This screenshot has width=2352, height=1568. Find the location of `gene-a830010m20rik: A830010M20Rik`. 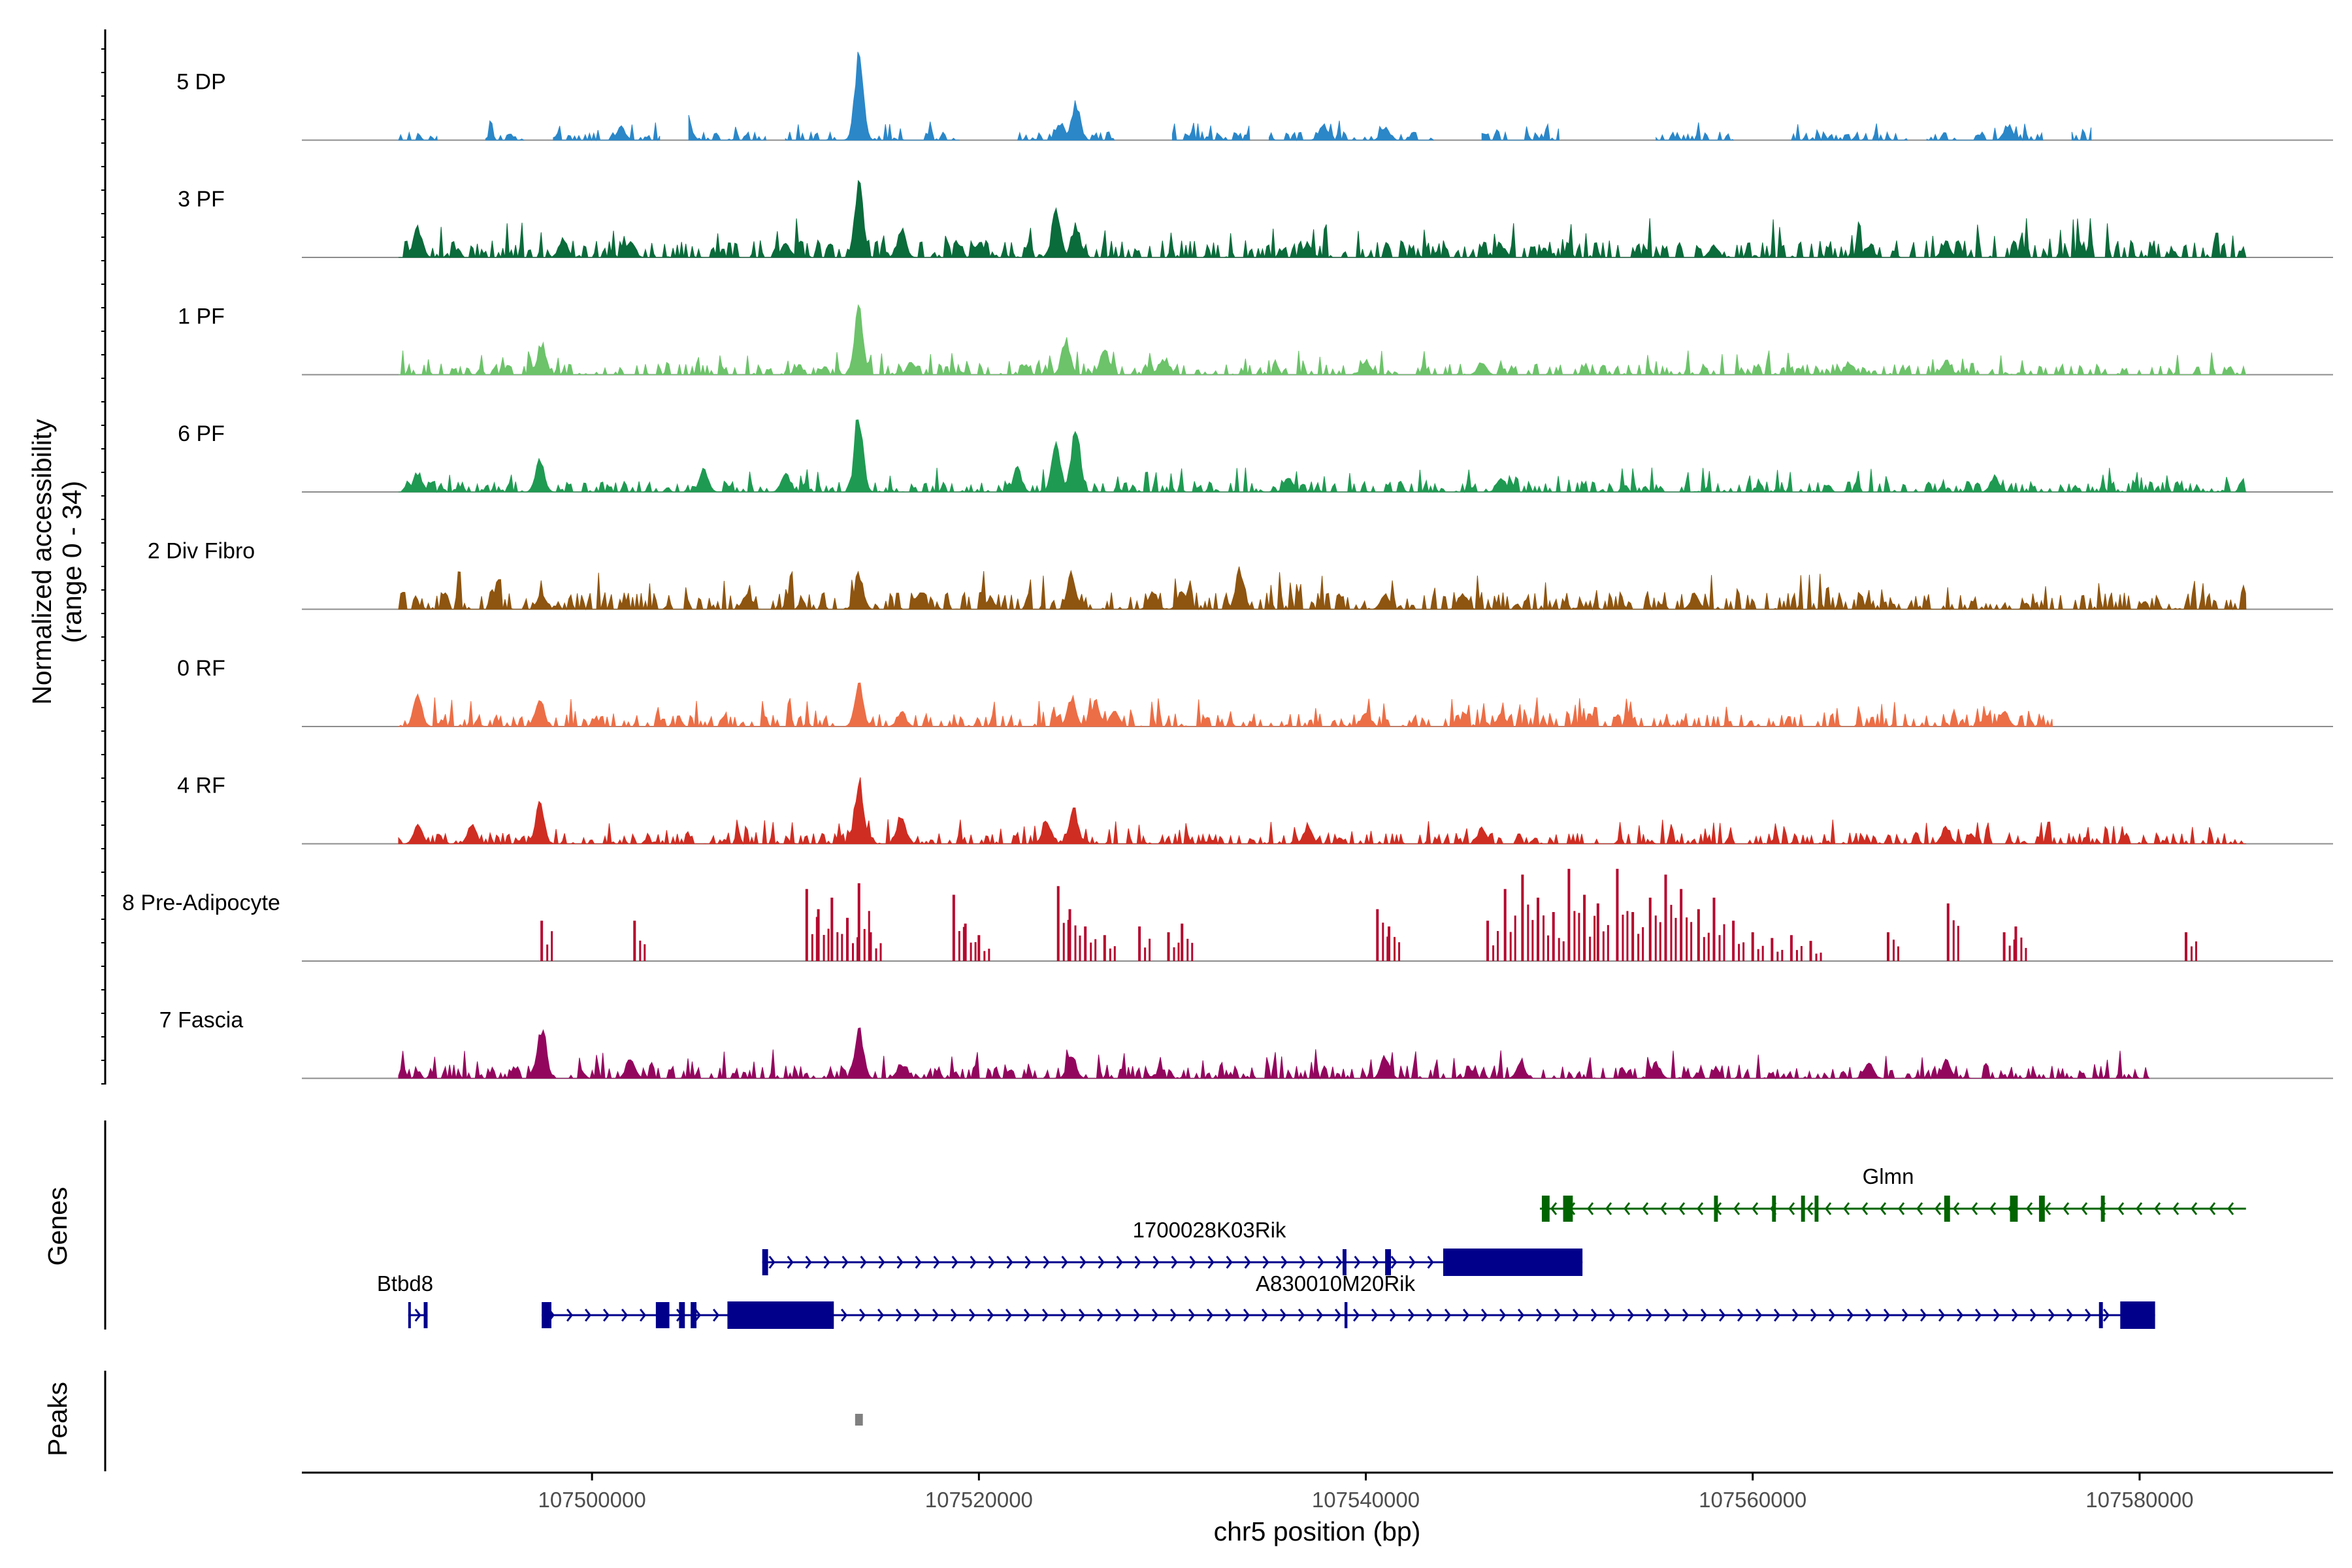

gene-a830010m20rik: A830010M20Rik is located at coordinates (1348, 1300).